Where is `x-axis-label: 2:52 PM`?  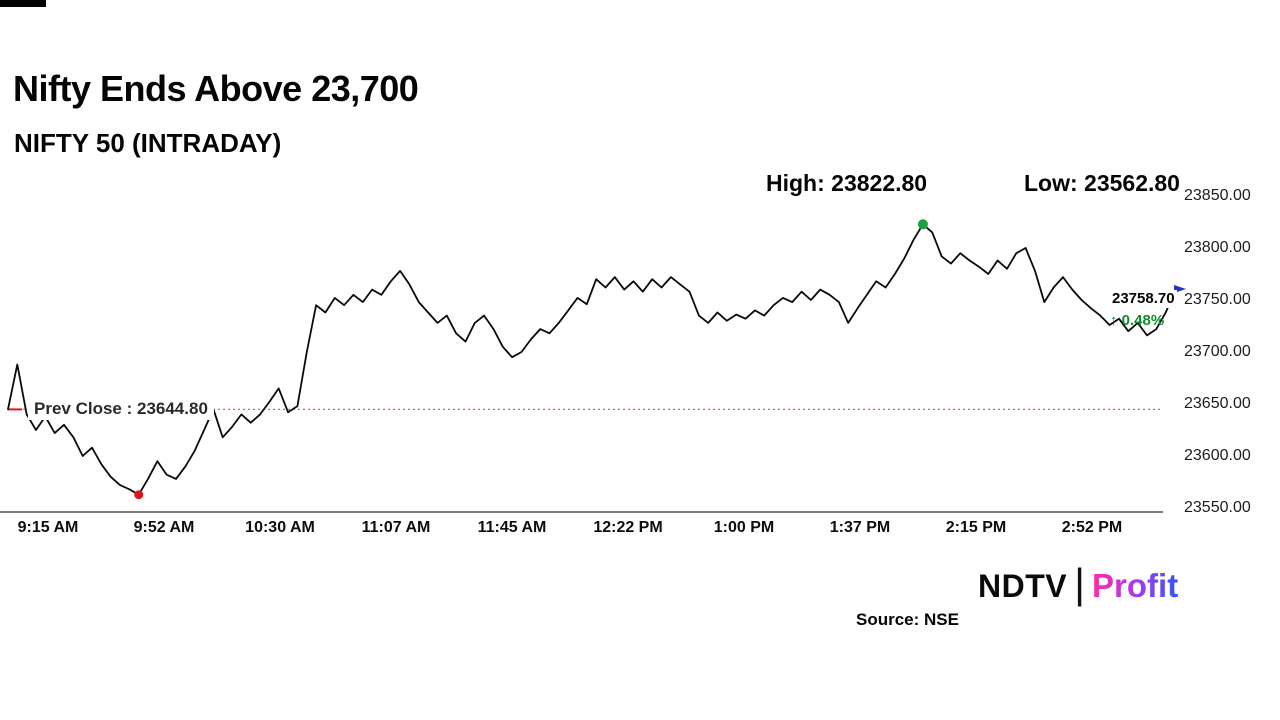 x-axis-label: 2:52 PM is located at coordinates (1092, 527).